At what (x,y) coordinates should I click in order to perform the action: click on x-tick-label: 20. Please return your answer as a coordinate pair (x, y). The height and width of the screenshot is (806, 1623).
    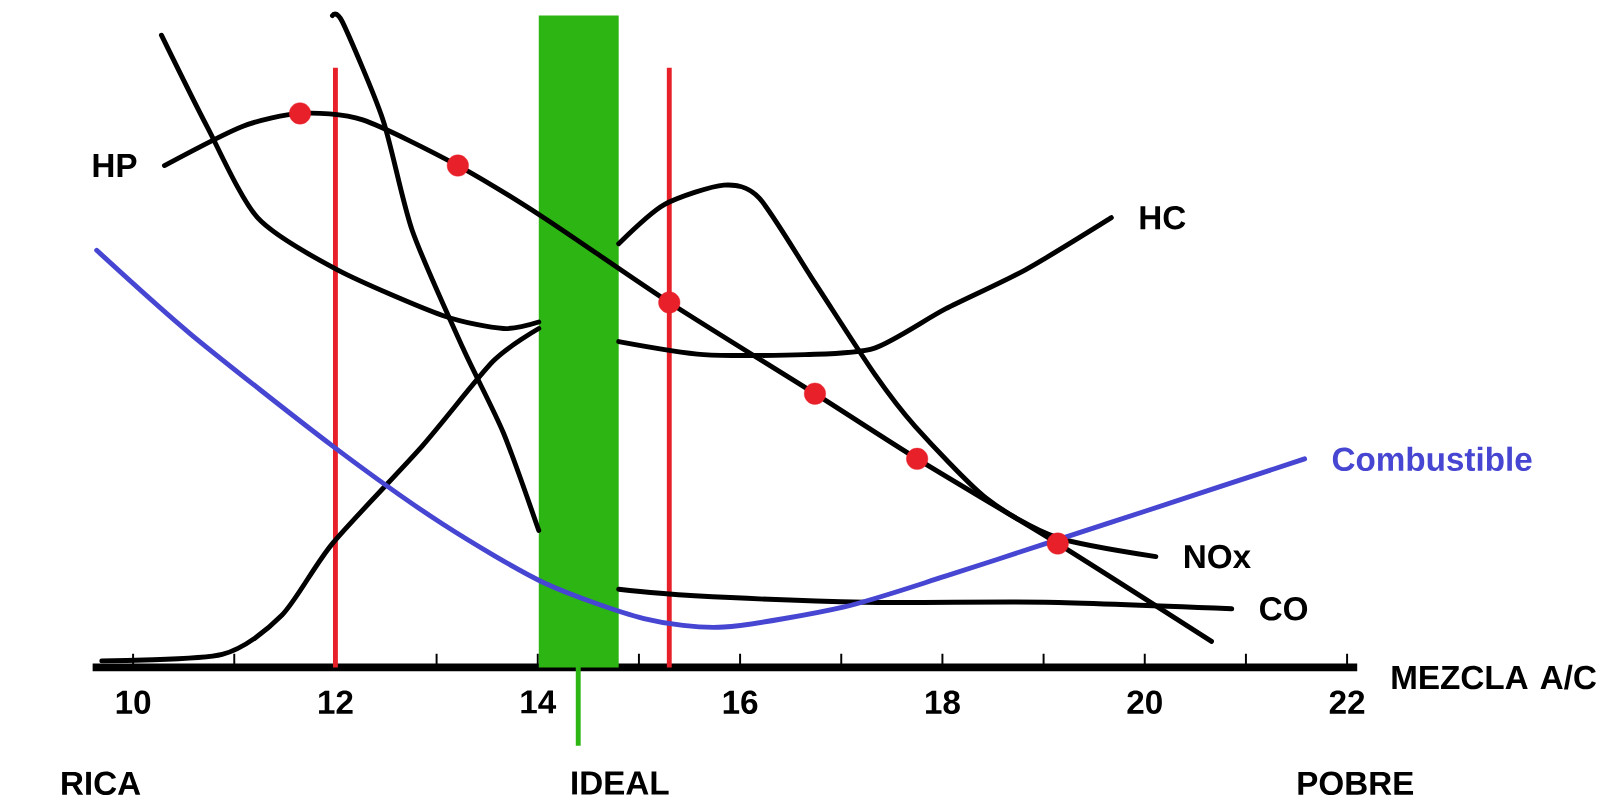
    Looking at the image, I should click on (1144, 702).